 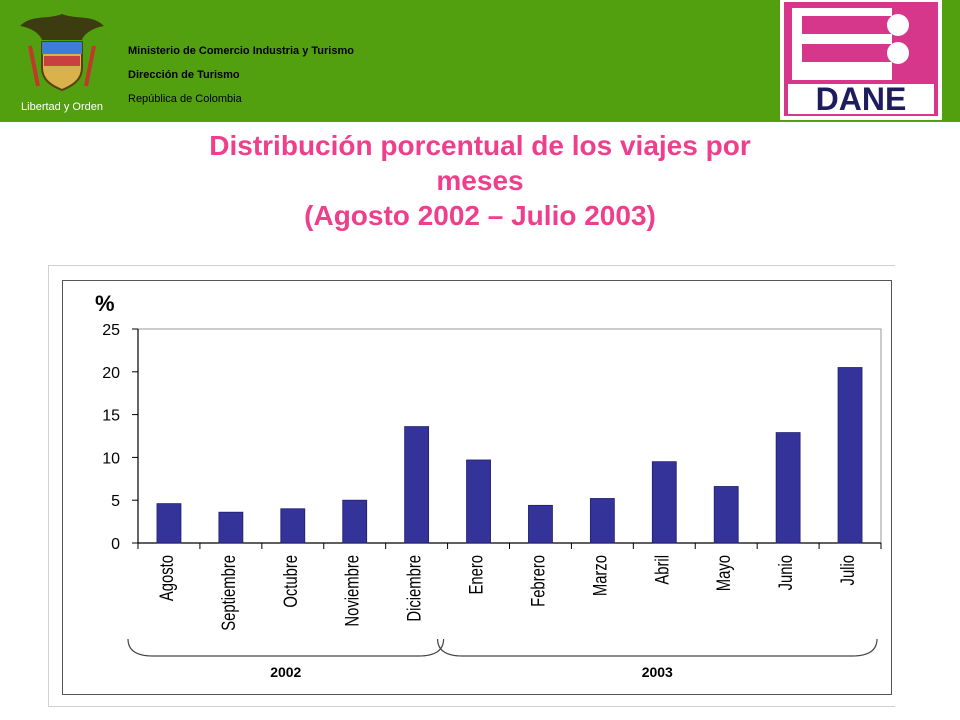 What do you see at coordinates (414, 588) in the screenshot?
I see `x-tick-label: Diciembre` at bounding box center [414, 588].